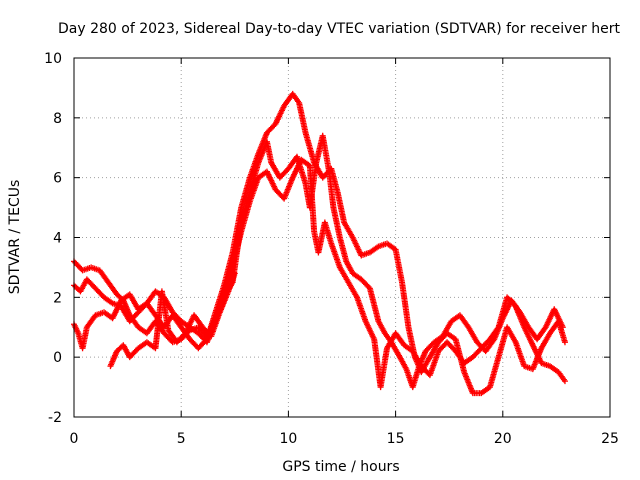 This screenshot has width=640, height=480. Describe the element at coordinates (57, 239) in the screenshot. I see `y-tick-label: 4` at that location.